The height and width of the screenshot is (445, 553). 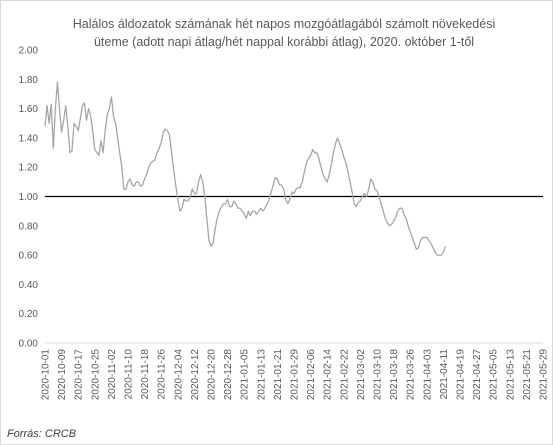 What do you see at coordinates (195, 375) in the screenshot?
I see `x-tick-label: 2020-12-12` at bounding box center [195, 375].